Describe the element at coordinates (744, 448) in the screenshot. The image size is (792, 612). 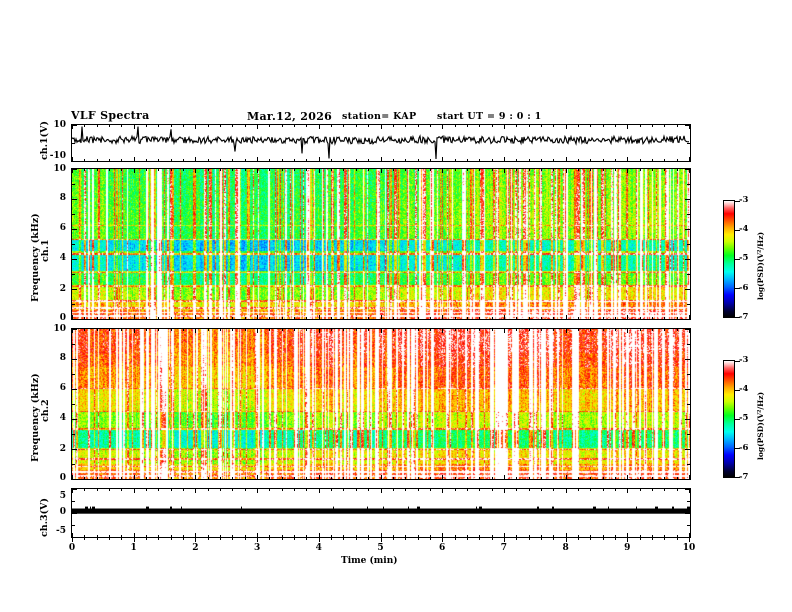
I see `ch2-colorbar-tick-n6: -6` at that location.